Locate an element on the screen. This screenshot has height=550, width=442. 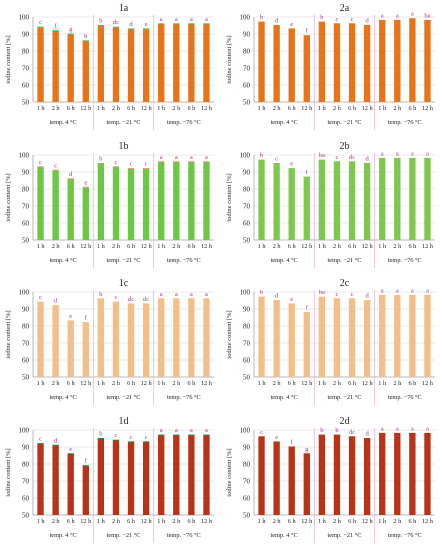
significance-letter: e is located at coordinates (70, 449).